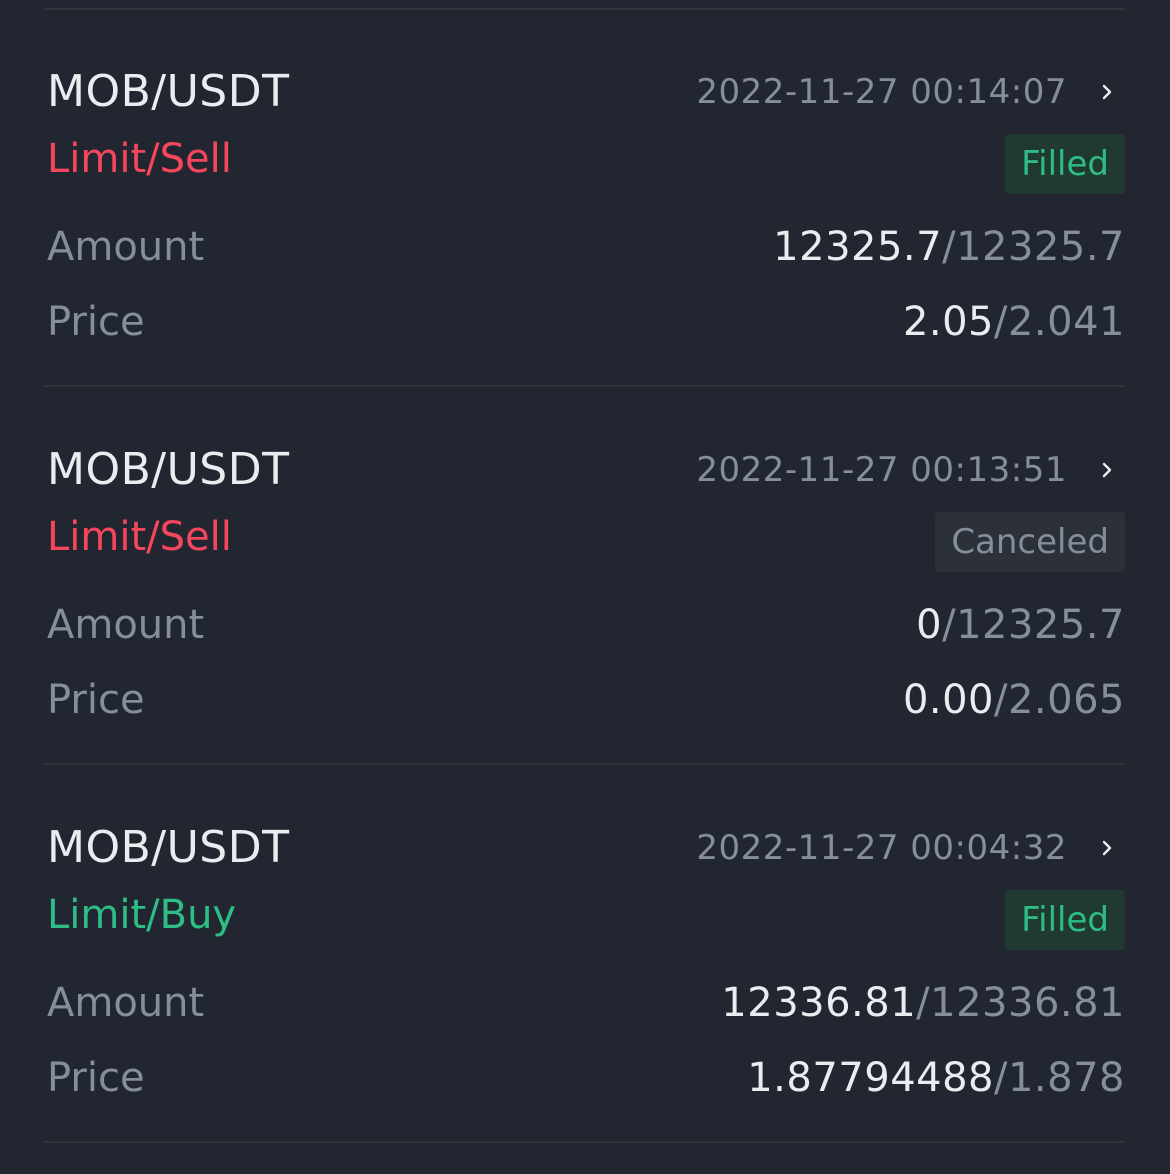  I want to click on order-time-link: 2022-11-27 00:04:32, so click(906, 848).